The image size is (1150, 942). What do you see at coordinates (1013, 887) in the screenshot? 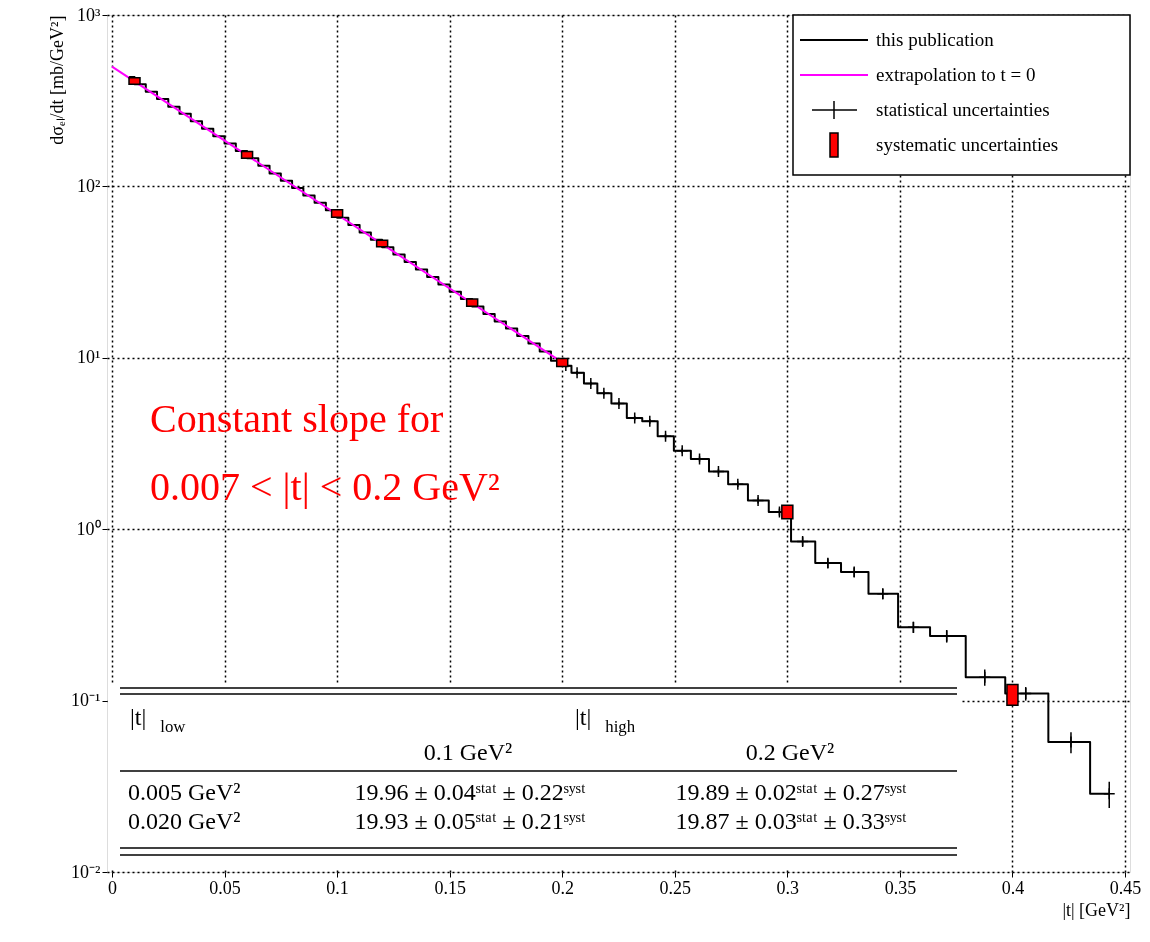
I see `x-tick-label: 0.4` at bounding box center [1013, 887].